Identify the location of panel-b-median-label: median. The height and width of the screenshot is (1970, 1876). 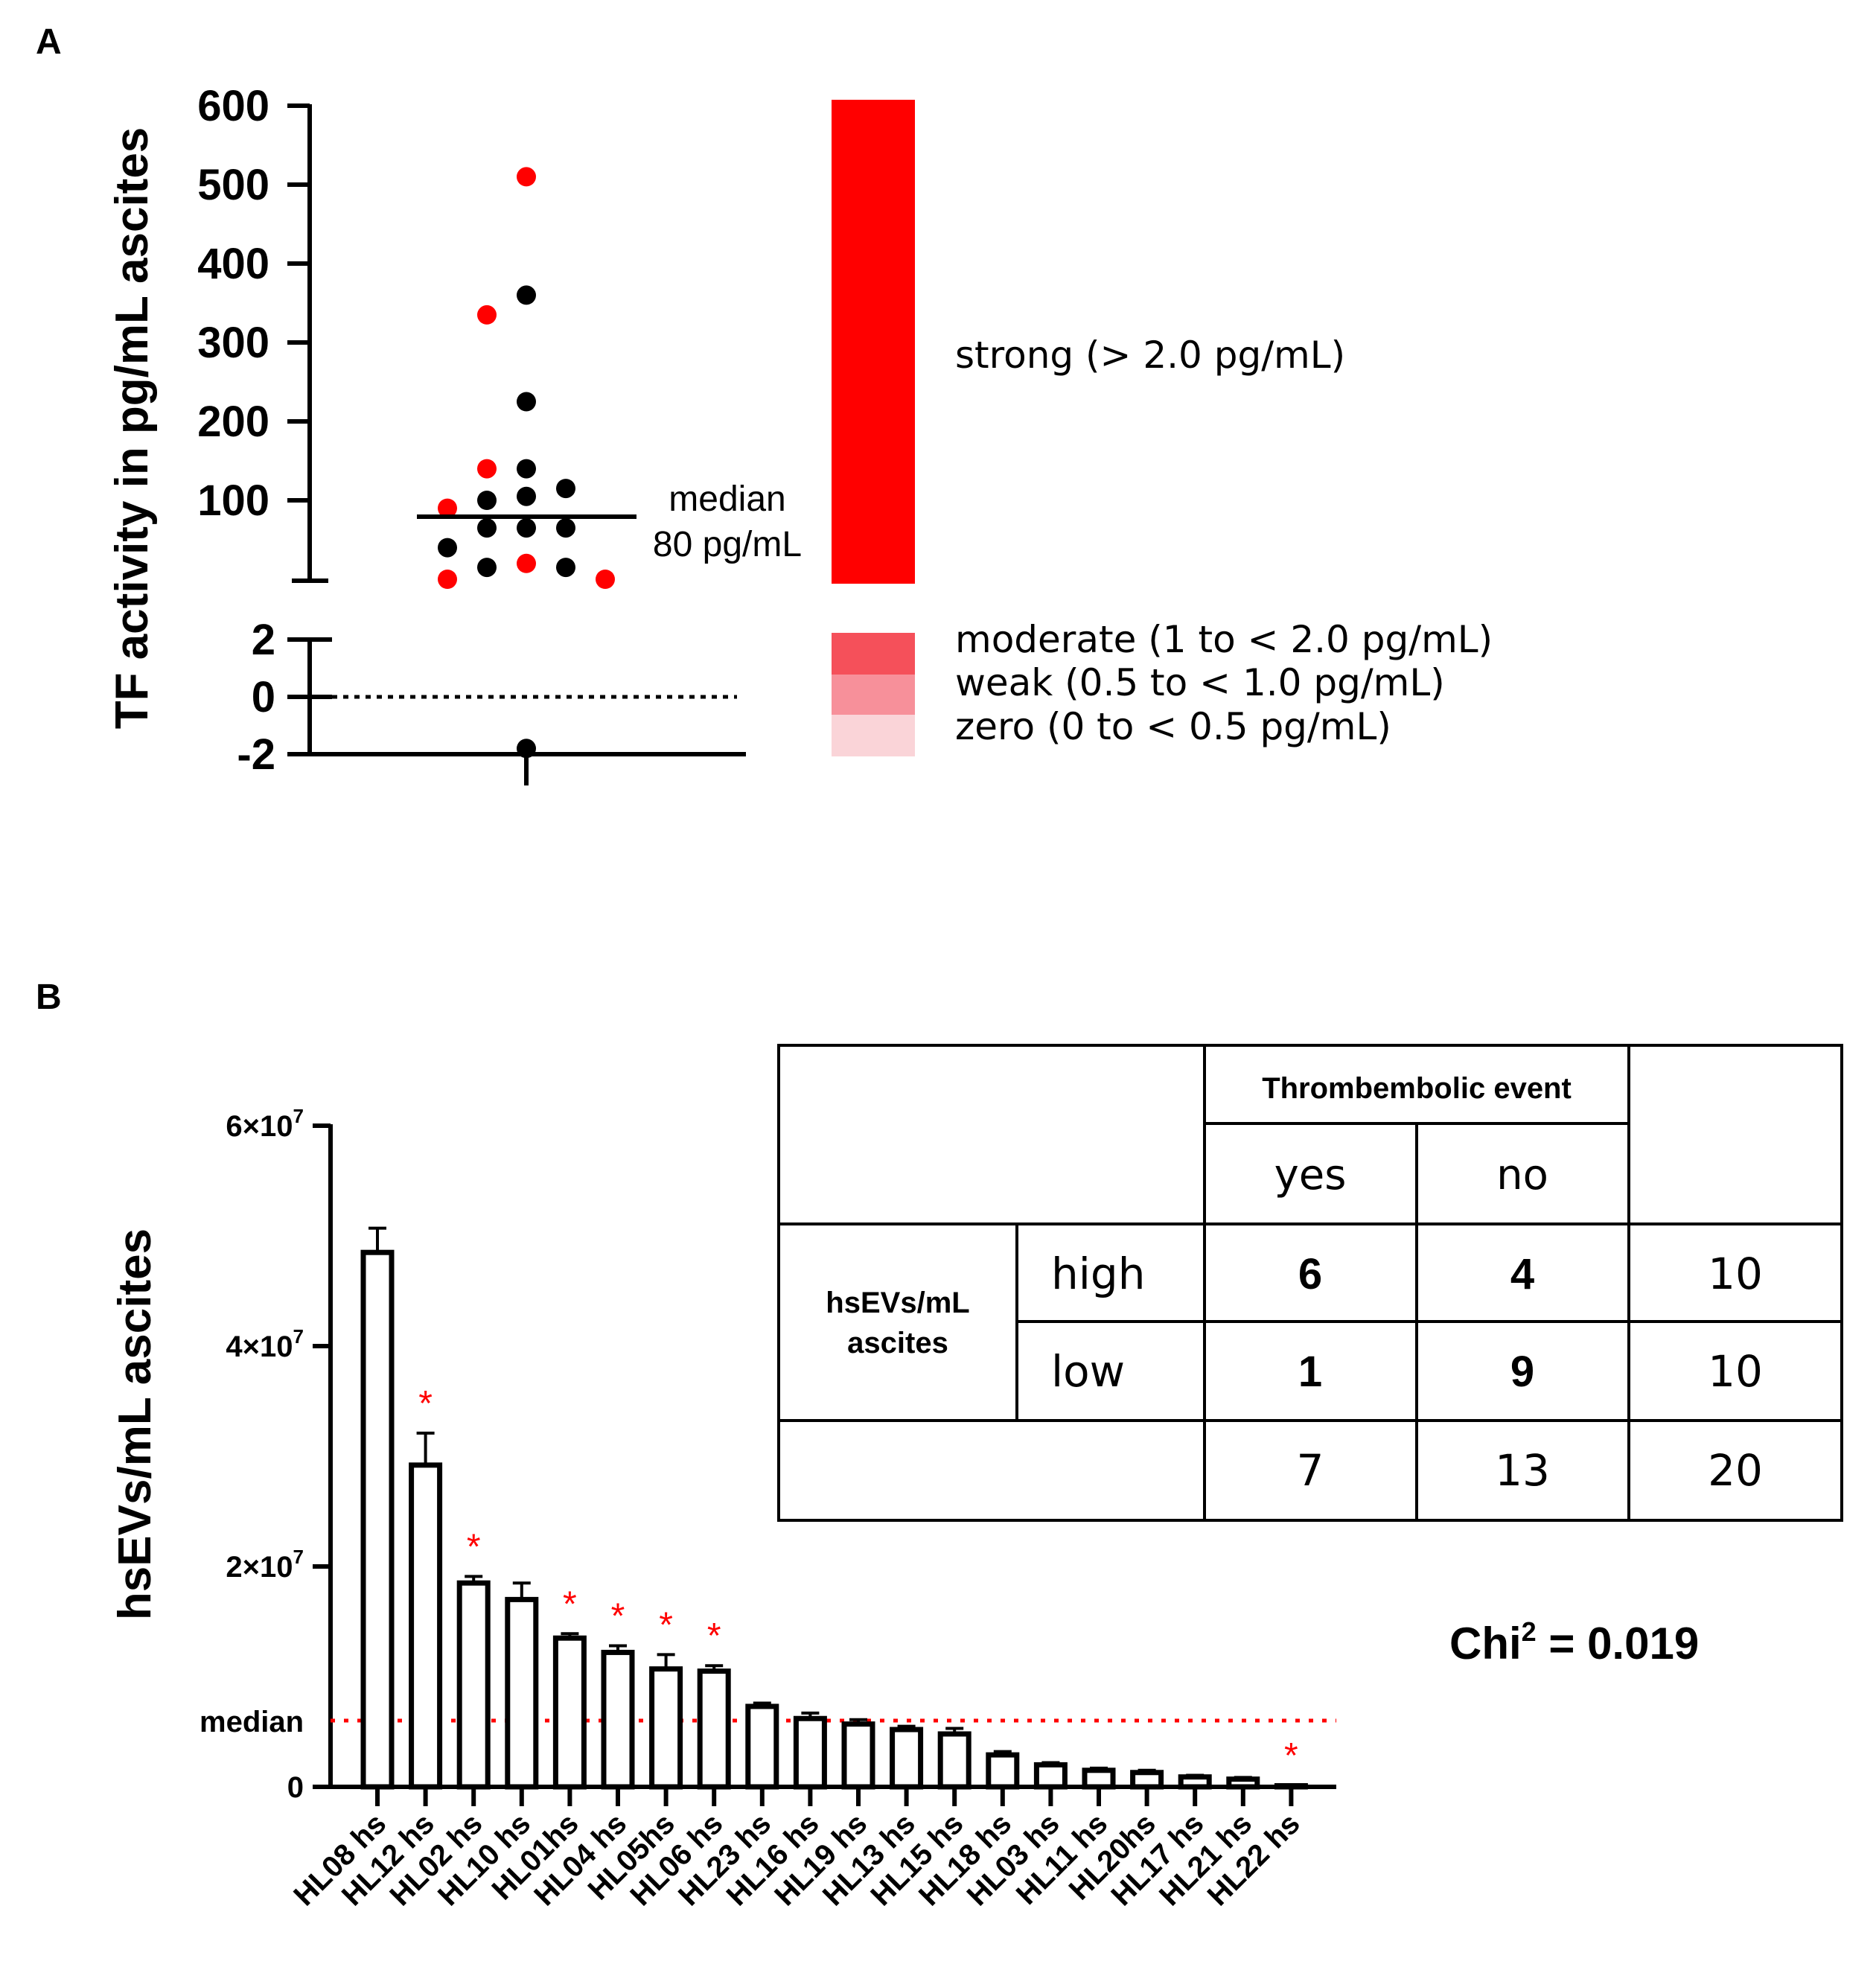
(252, 1722).